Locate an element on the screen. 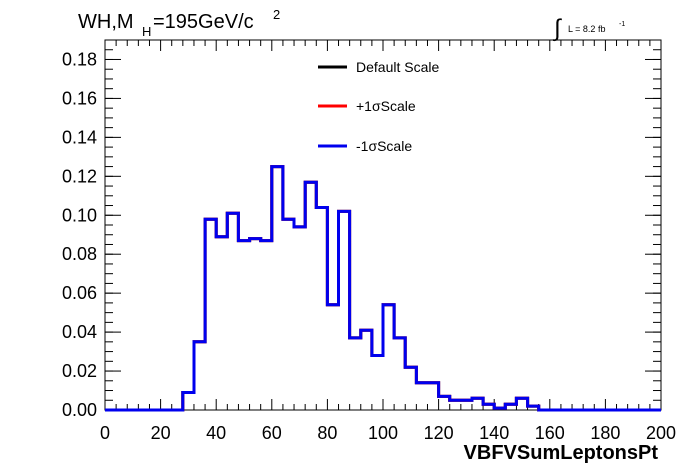  x-tick-label: 120 is located at coordinates (439, 433).